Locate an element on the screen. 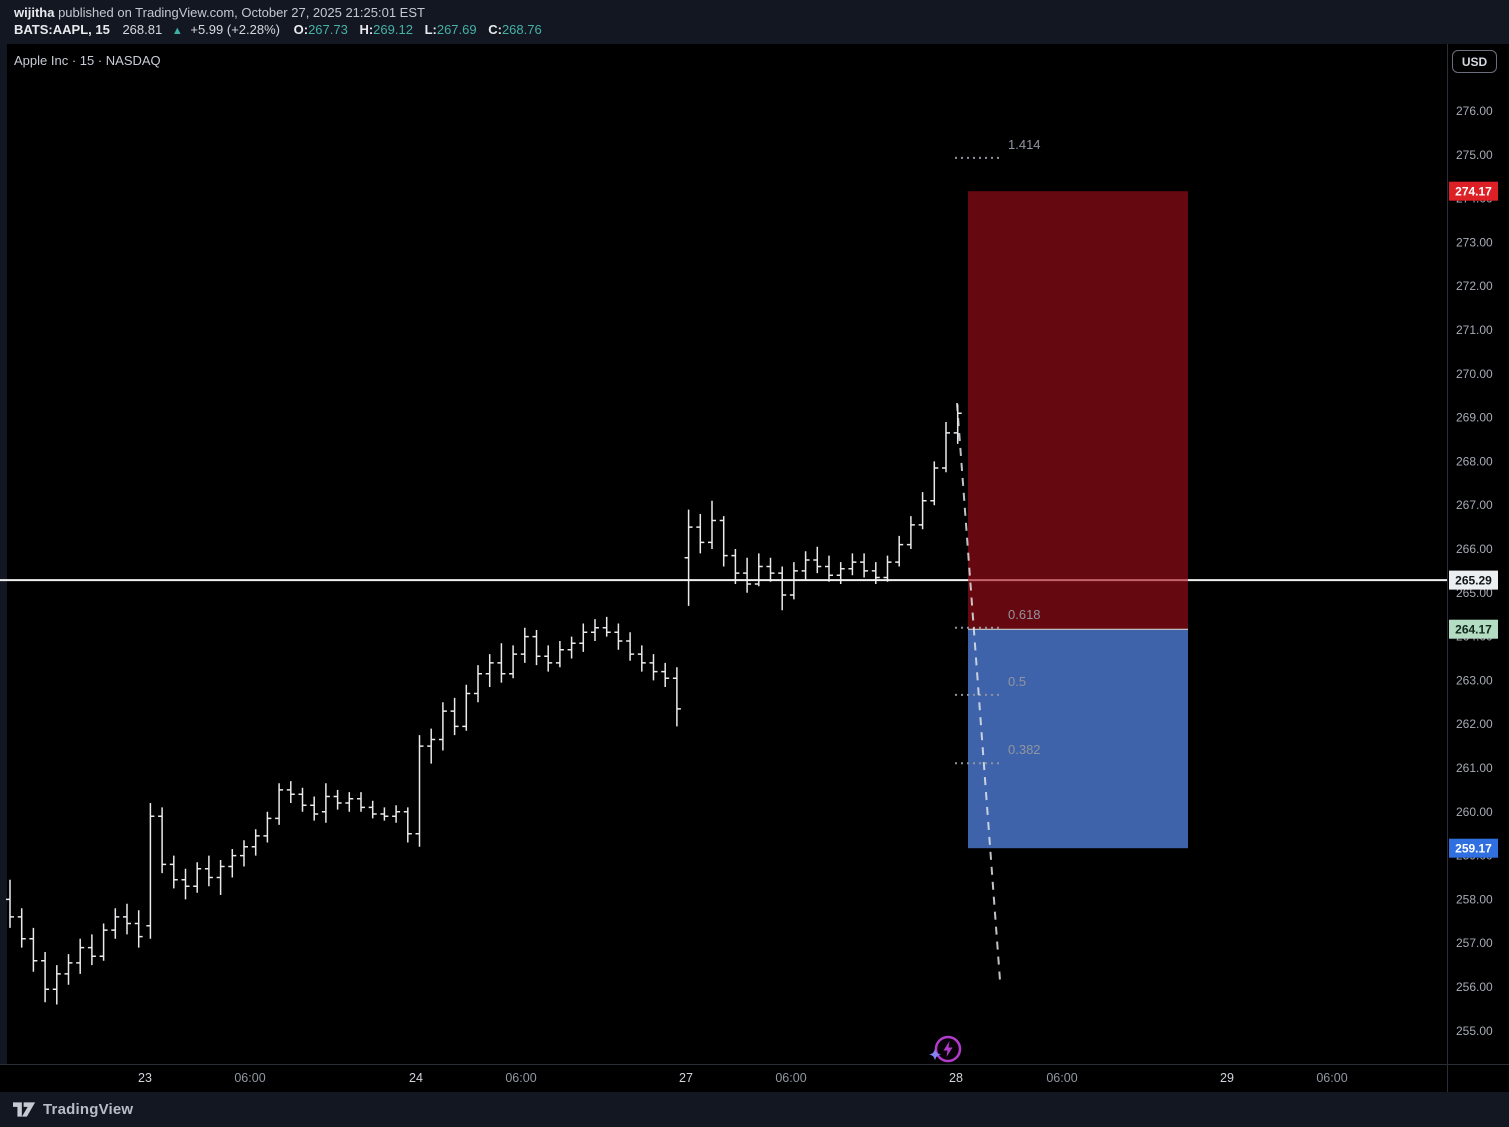  up-arrow-icon: ▲ is located at coordinates (177, 31).